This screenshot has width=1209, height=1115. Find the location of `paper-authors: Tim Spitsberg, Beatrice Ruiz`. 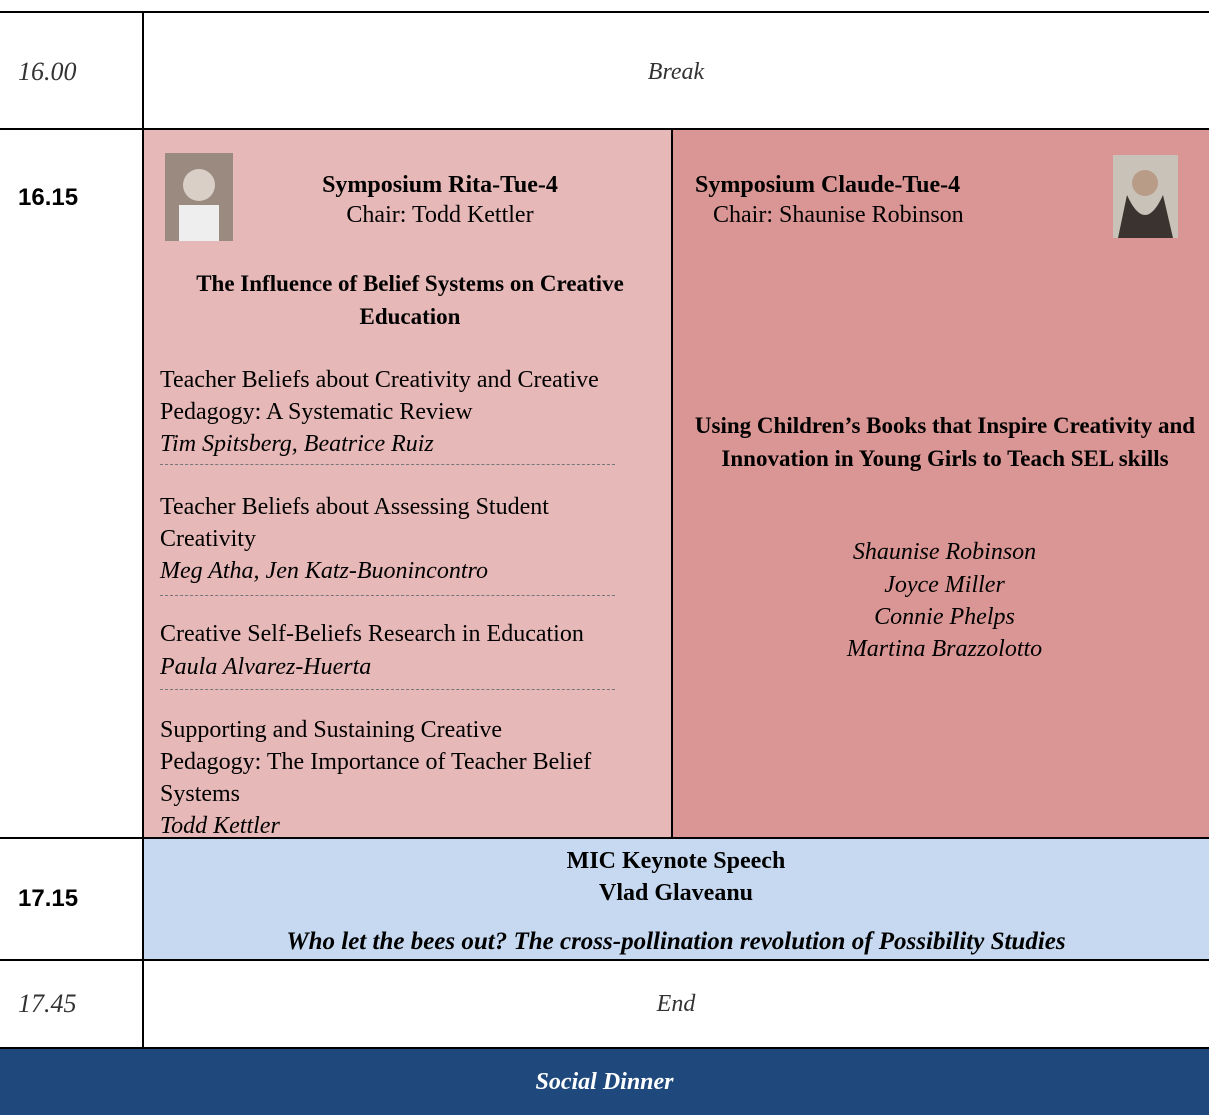

paper-authors: Tim Spitsberg, Beatrice Ruiz is located at coordinates (297, 444).